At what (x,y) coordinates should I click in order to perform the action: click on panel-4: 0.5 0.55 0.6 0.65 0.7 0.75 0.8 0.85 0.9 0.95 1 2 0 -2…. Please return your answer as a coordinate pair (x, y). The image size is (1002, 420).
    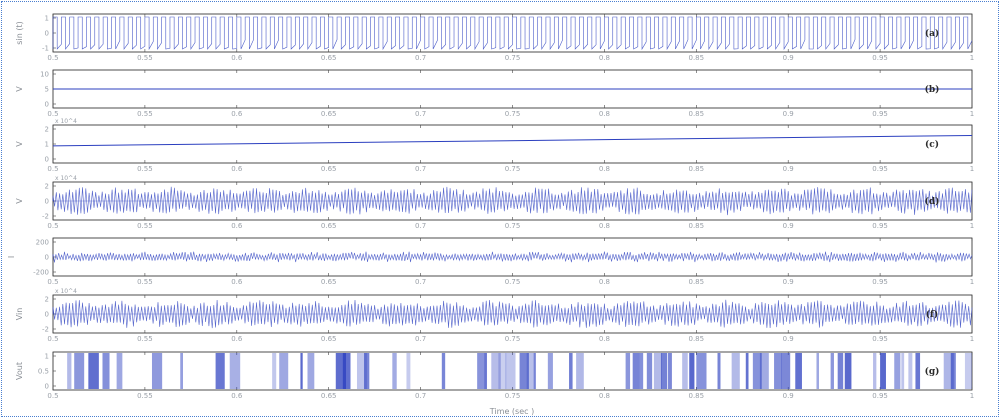
    Looking at the image, I should click on (494, 202).